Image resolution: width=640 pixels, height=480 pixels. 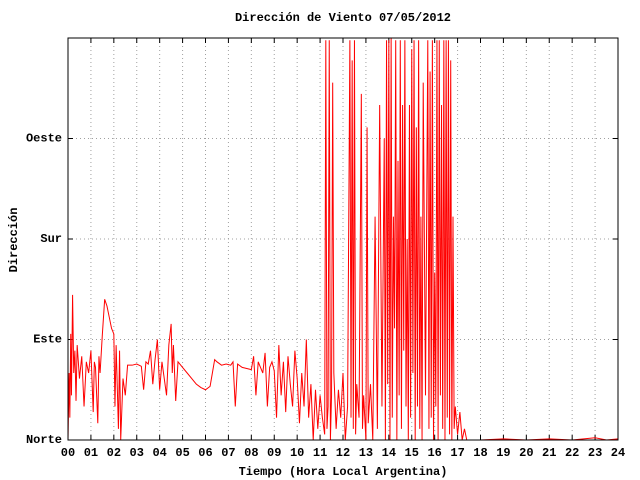 What do you see at coordinates (572, 453) in the screenshot?
I see `x-tick-label: 22` at bounding box center [572, 453].